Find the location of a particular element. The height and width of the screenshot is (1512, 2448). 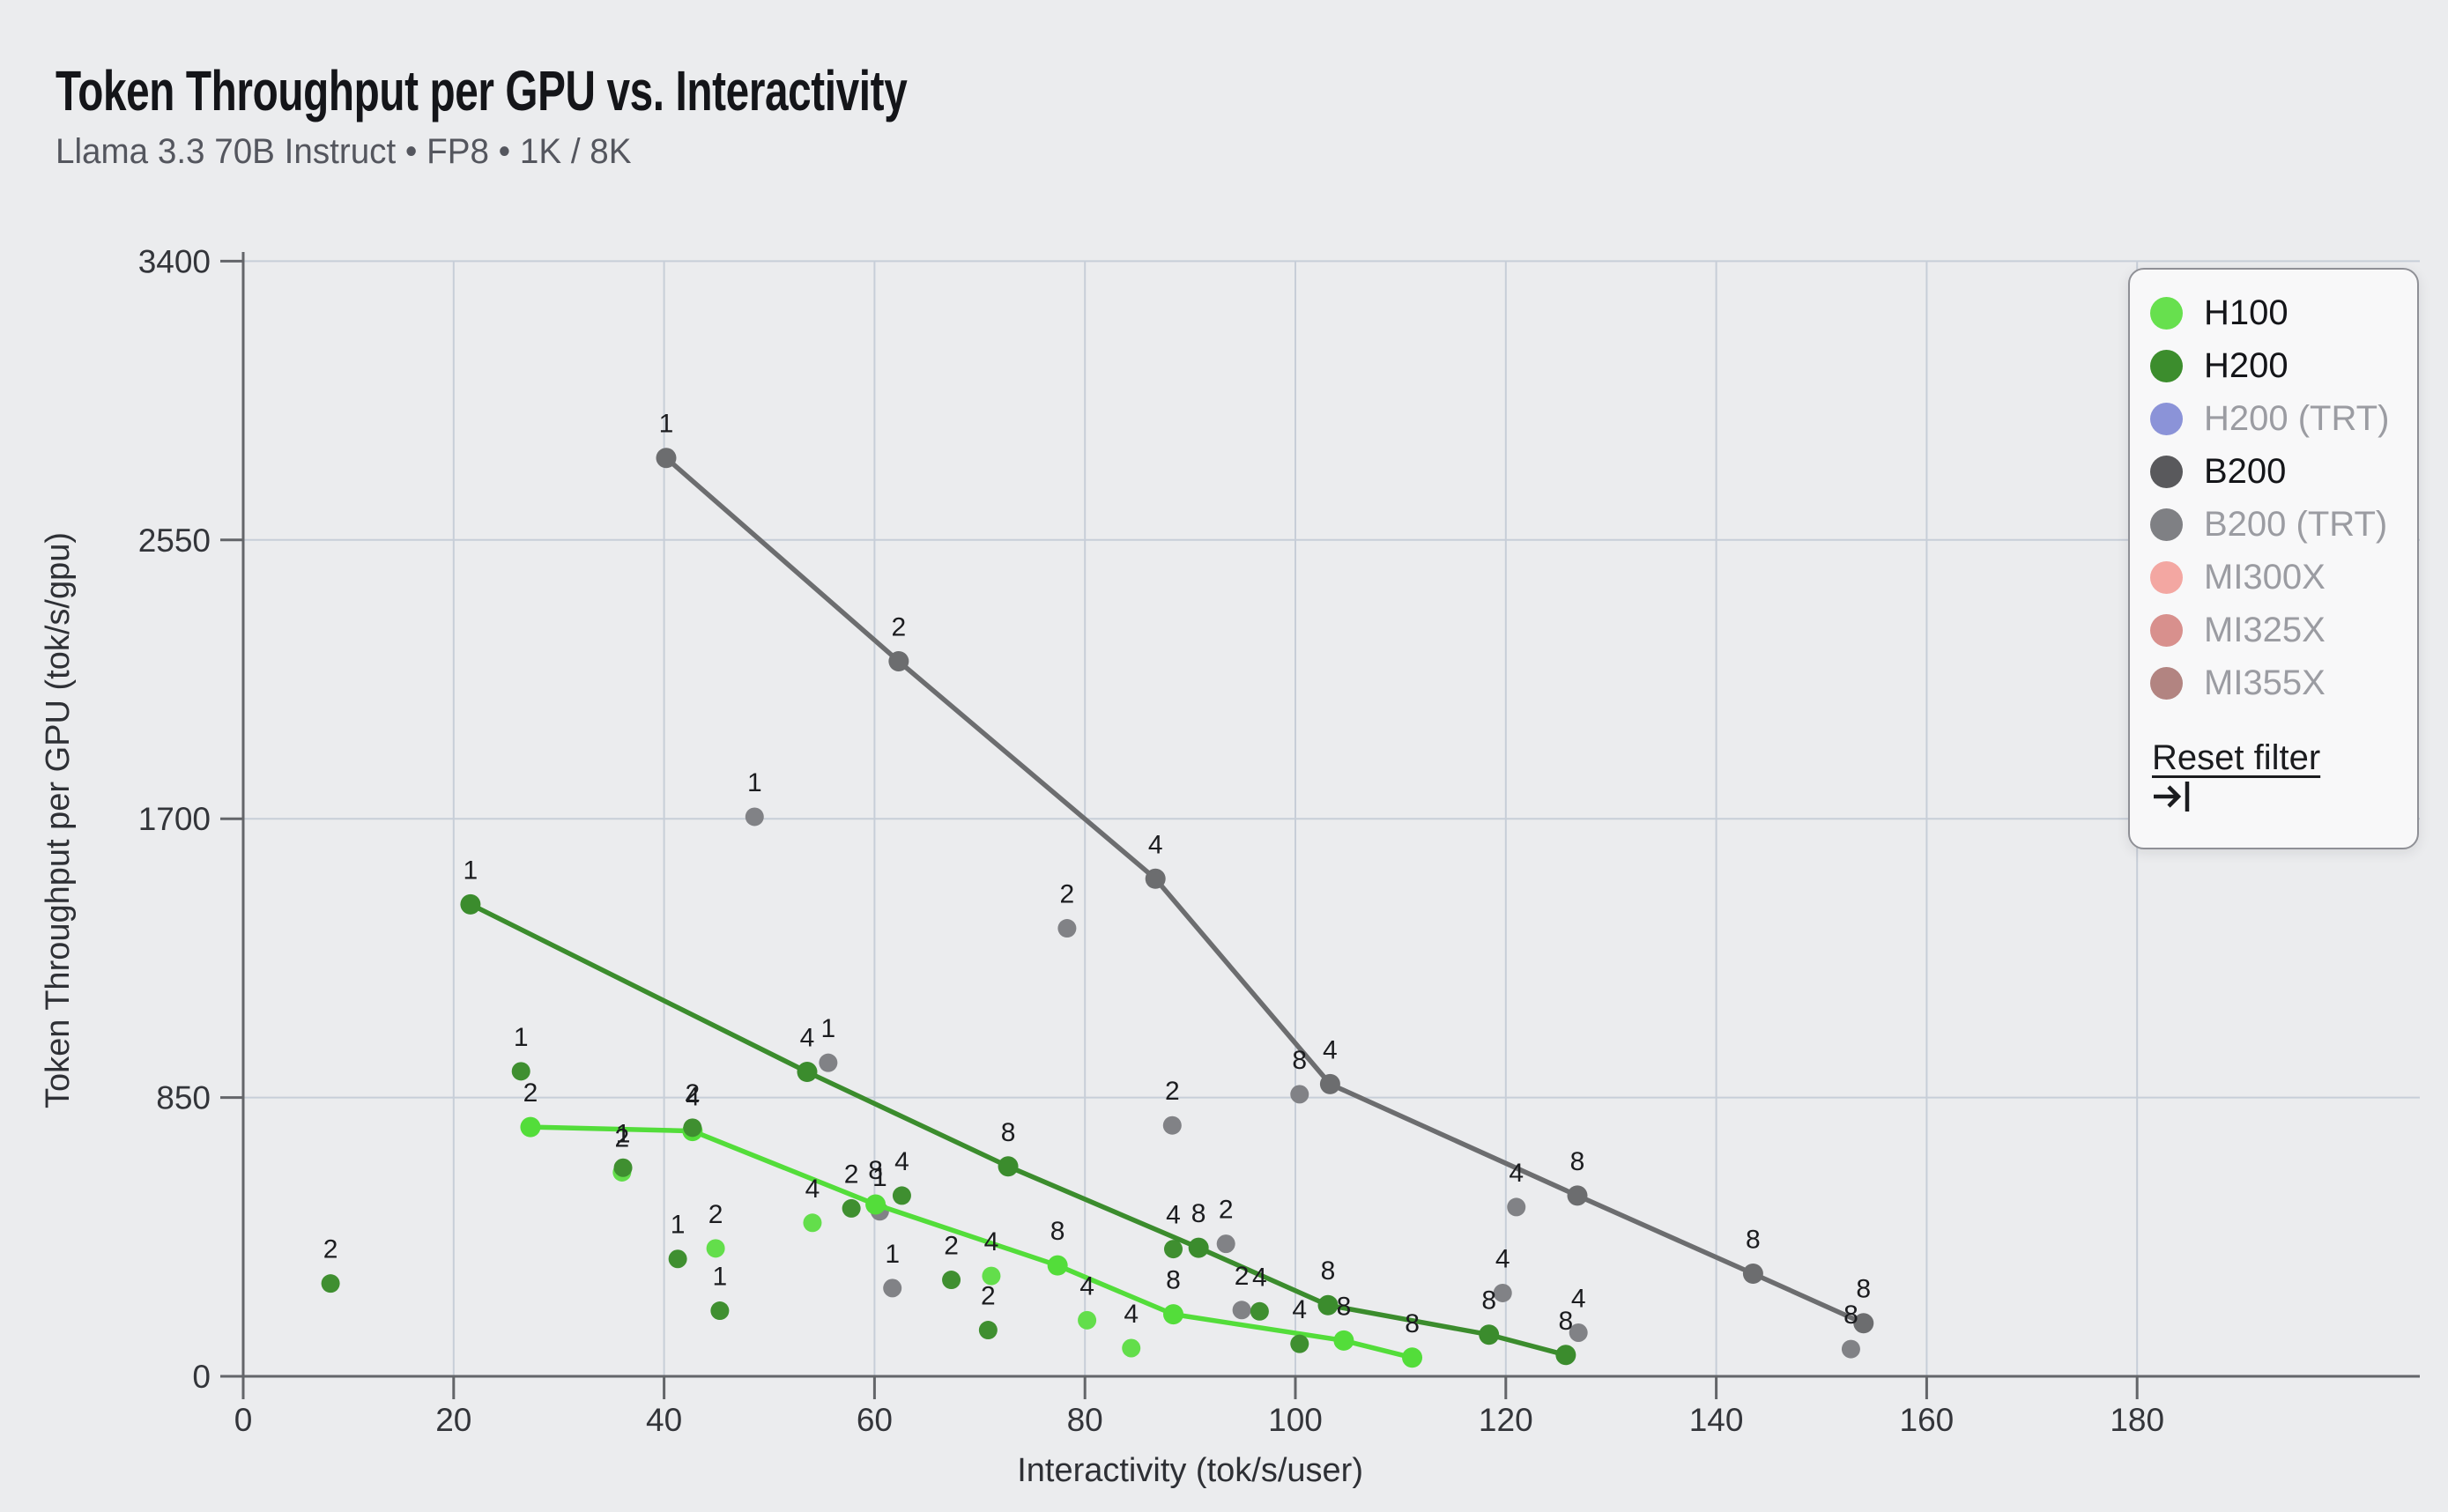

y-tick-label: 1700 is located at coordinates (174, 819).